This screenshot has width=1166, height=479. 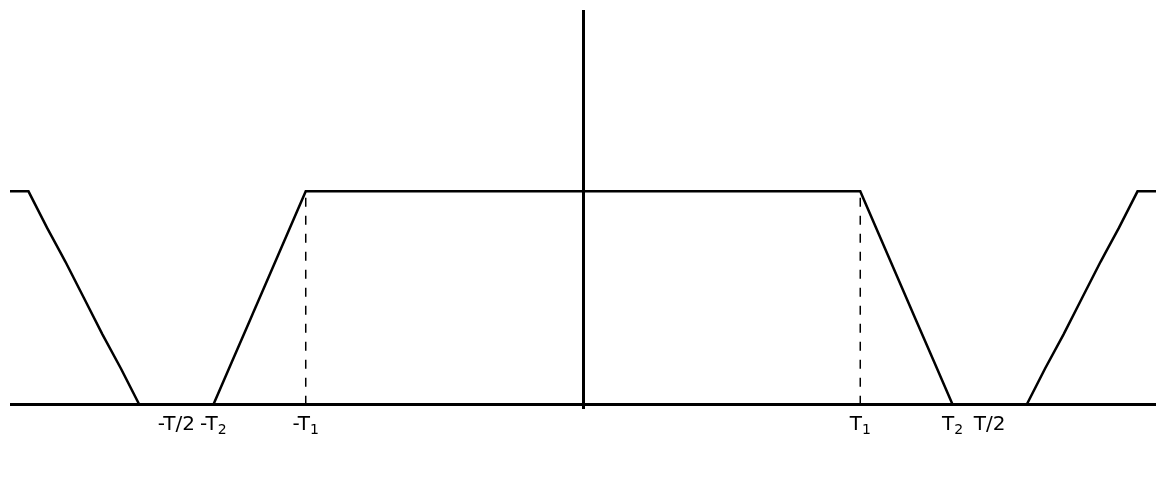 I want to click on x-tick-label: T$_{1}$, so click(x=859, y=424).